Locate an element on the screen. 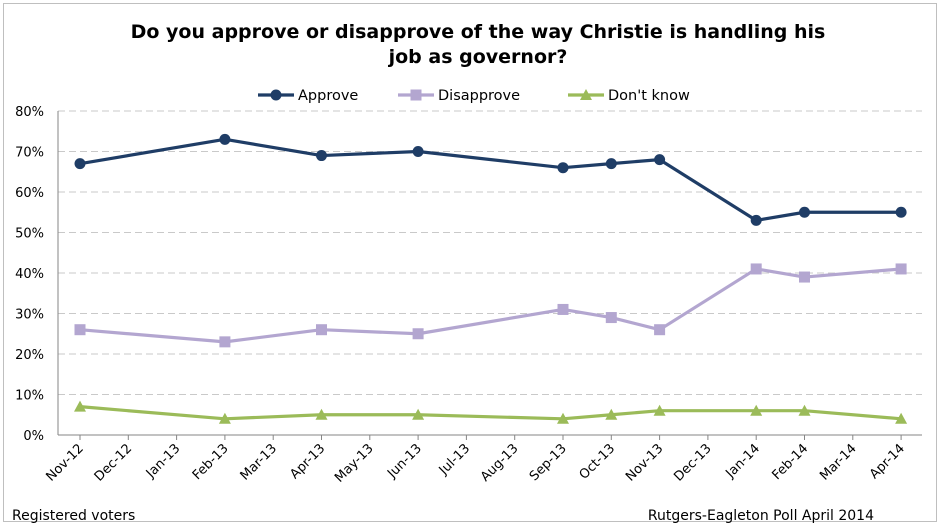  y-tick-label: 50% is located at coordinates (29, 234).